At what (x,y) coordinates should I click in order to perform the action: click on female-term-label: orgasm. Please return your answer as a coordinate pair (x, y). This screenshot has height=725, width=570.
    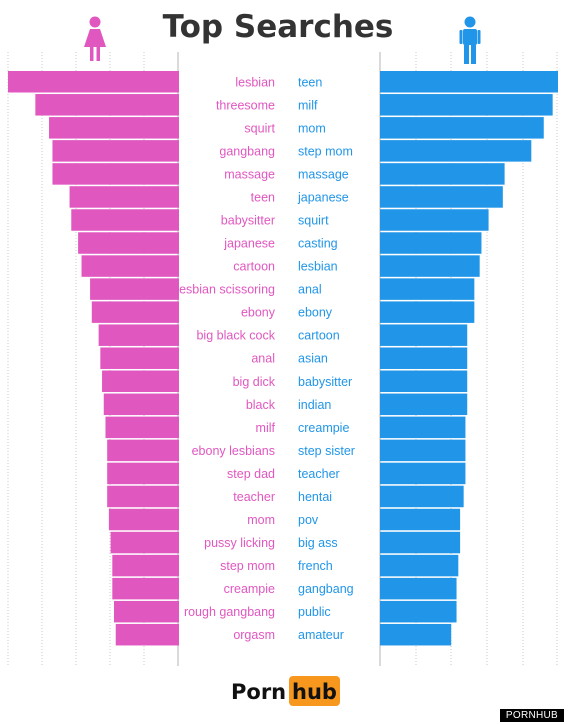
    Looking at the image, I should click on (254, 635).